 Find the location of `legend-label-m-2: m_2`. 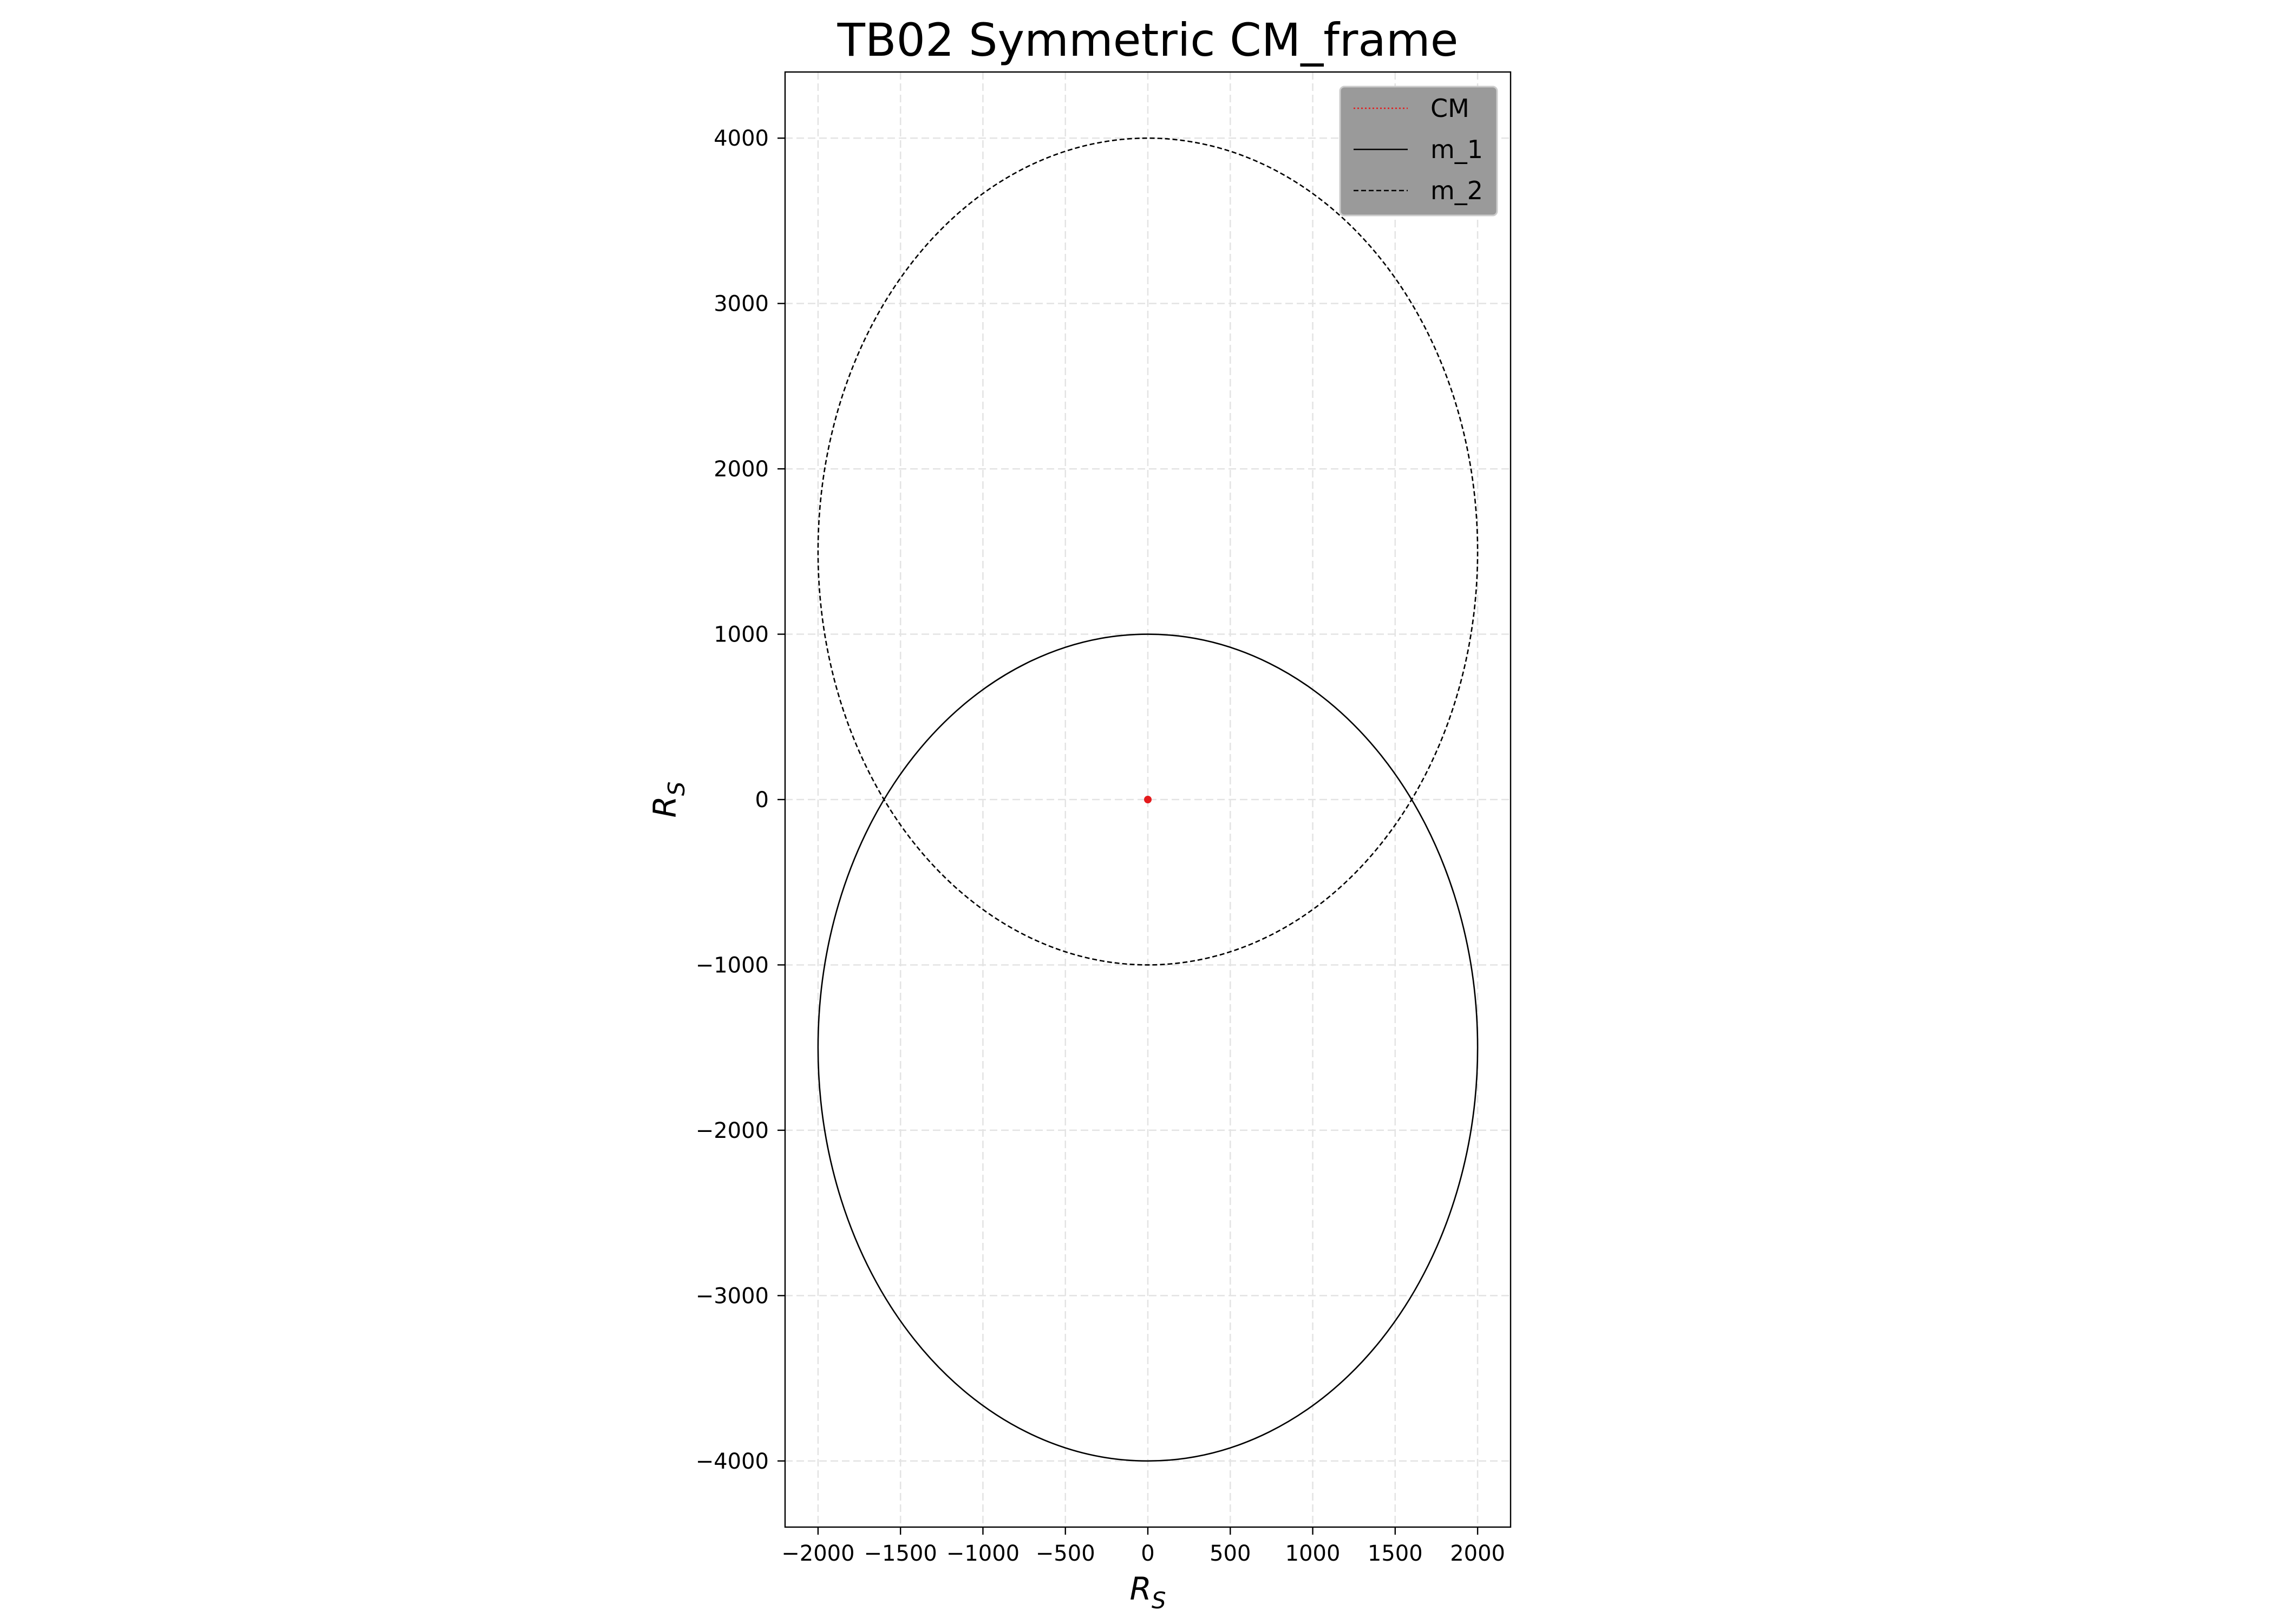

legend-label-m-2: m_2 is located at coordinates (1457, 190).